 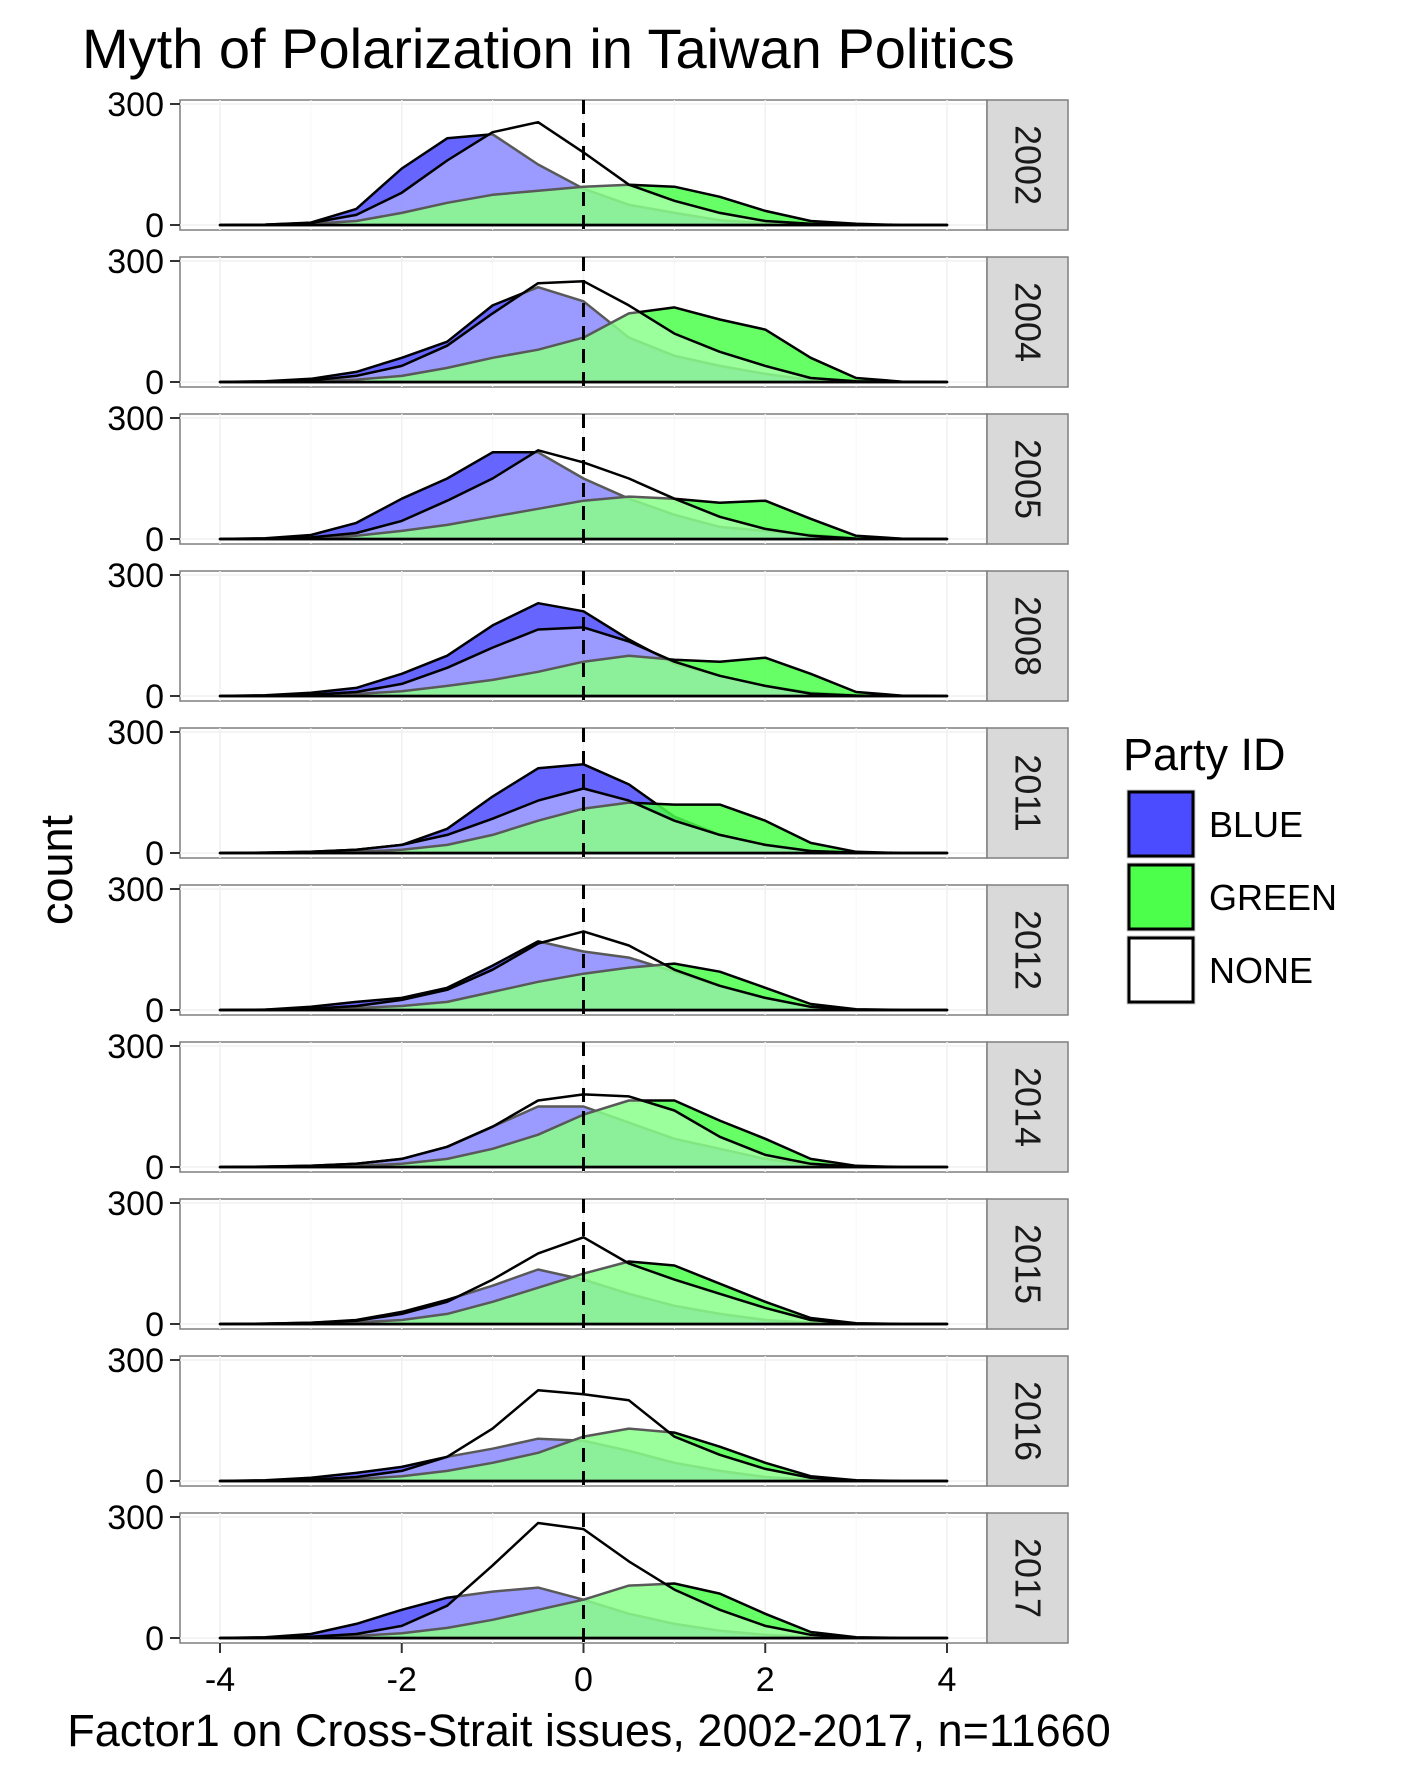 I want to click on y-axis-title: count, so click(x=56, y=869).